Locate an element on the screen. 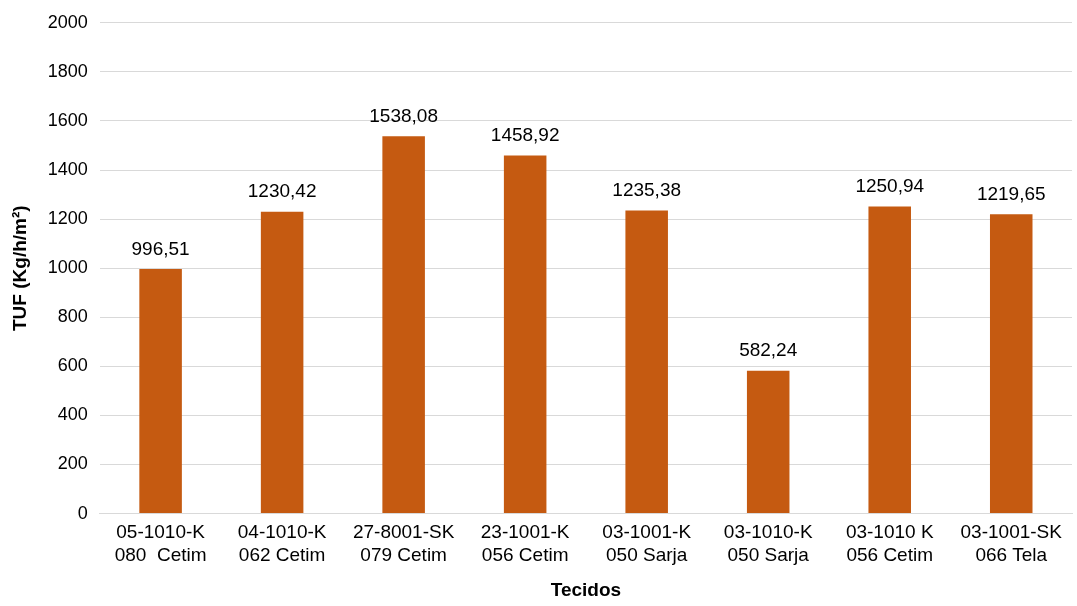 This screenshot has height=606, width=1077. data-label: 1219,65 is located at coordinates (1011, 194).